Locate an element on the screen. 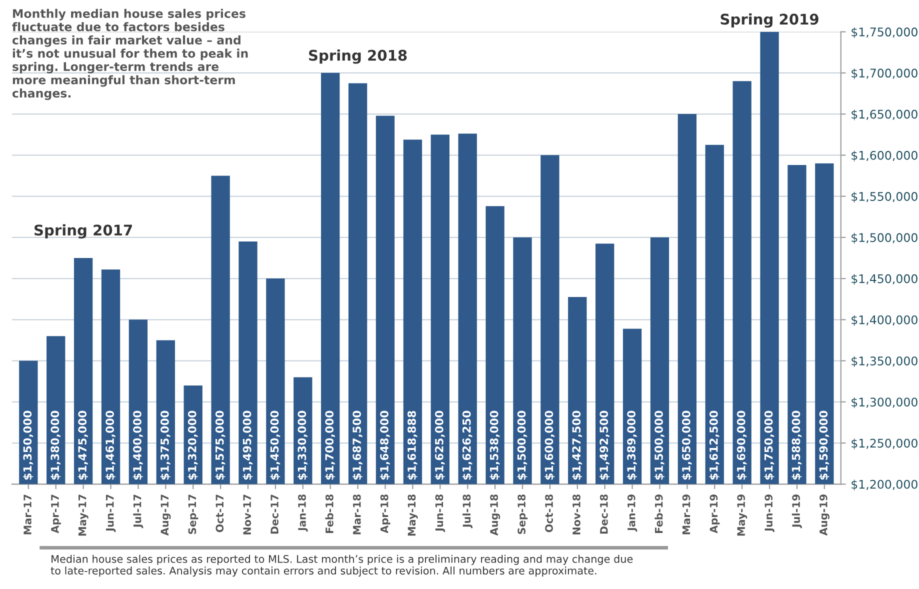 The height and width of the screenshot is (589, 919). data-label: $1,625,000 is located at coordinates (439, 445).